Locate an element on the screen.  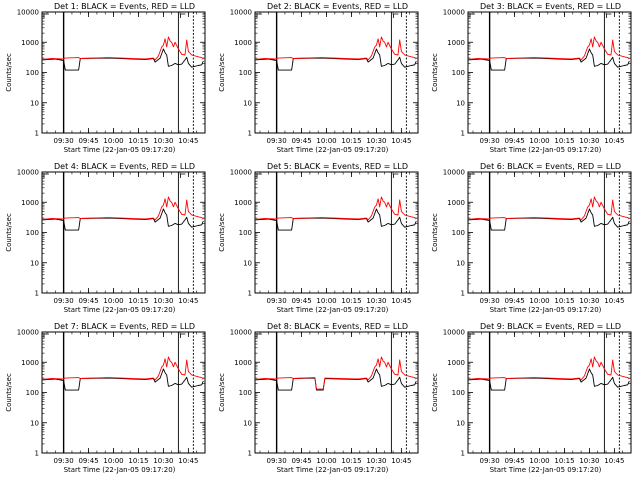
chart-title: Det 2: BLACK = Events, RED = LLD is located at coordinates (337, 6).